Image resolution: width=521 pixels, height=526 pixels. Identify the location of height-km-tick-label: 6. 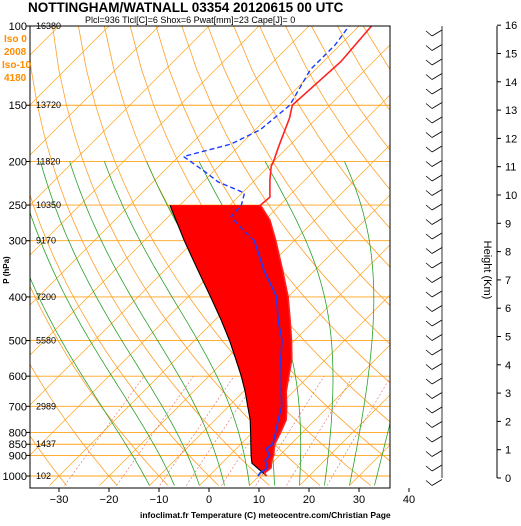
(508, 309).